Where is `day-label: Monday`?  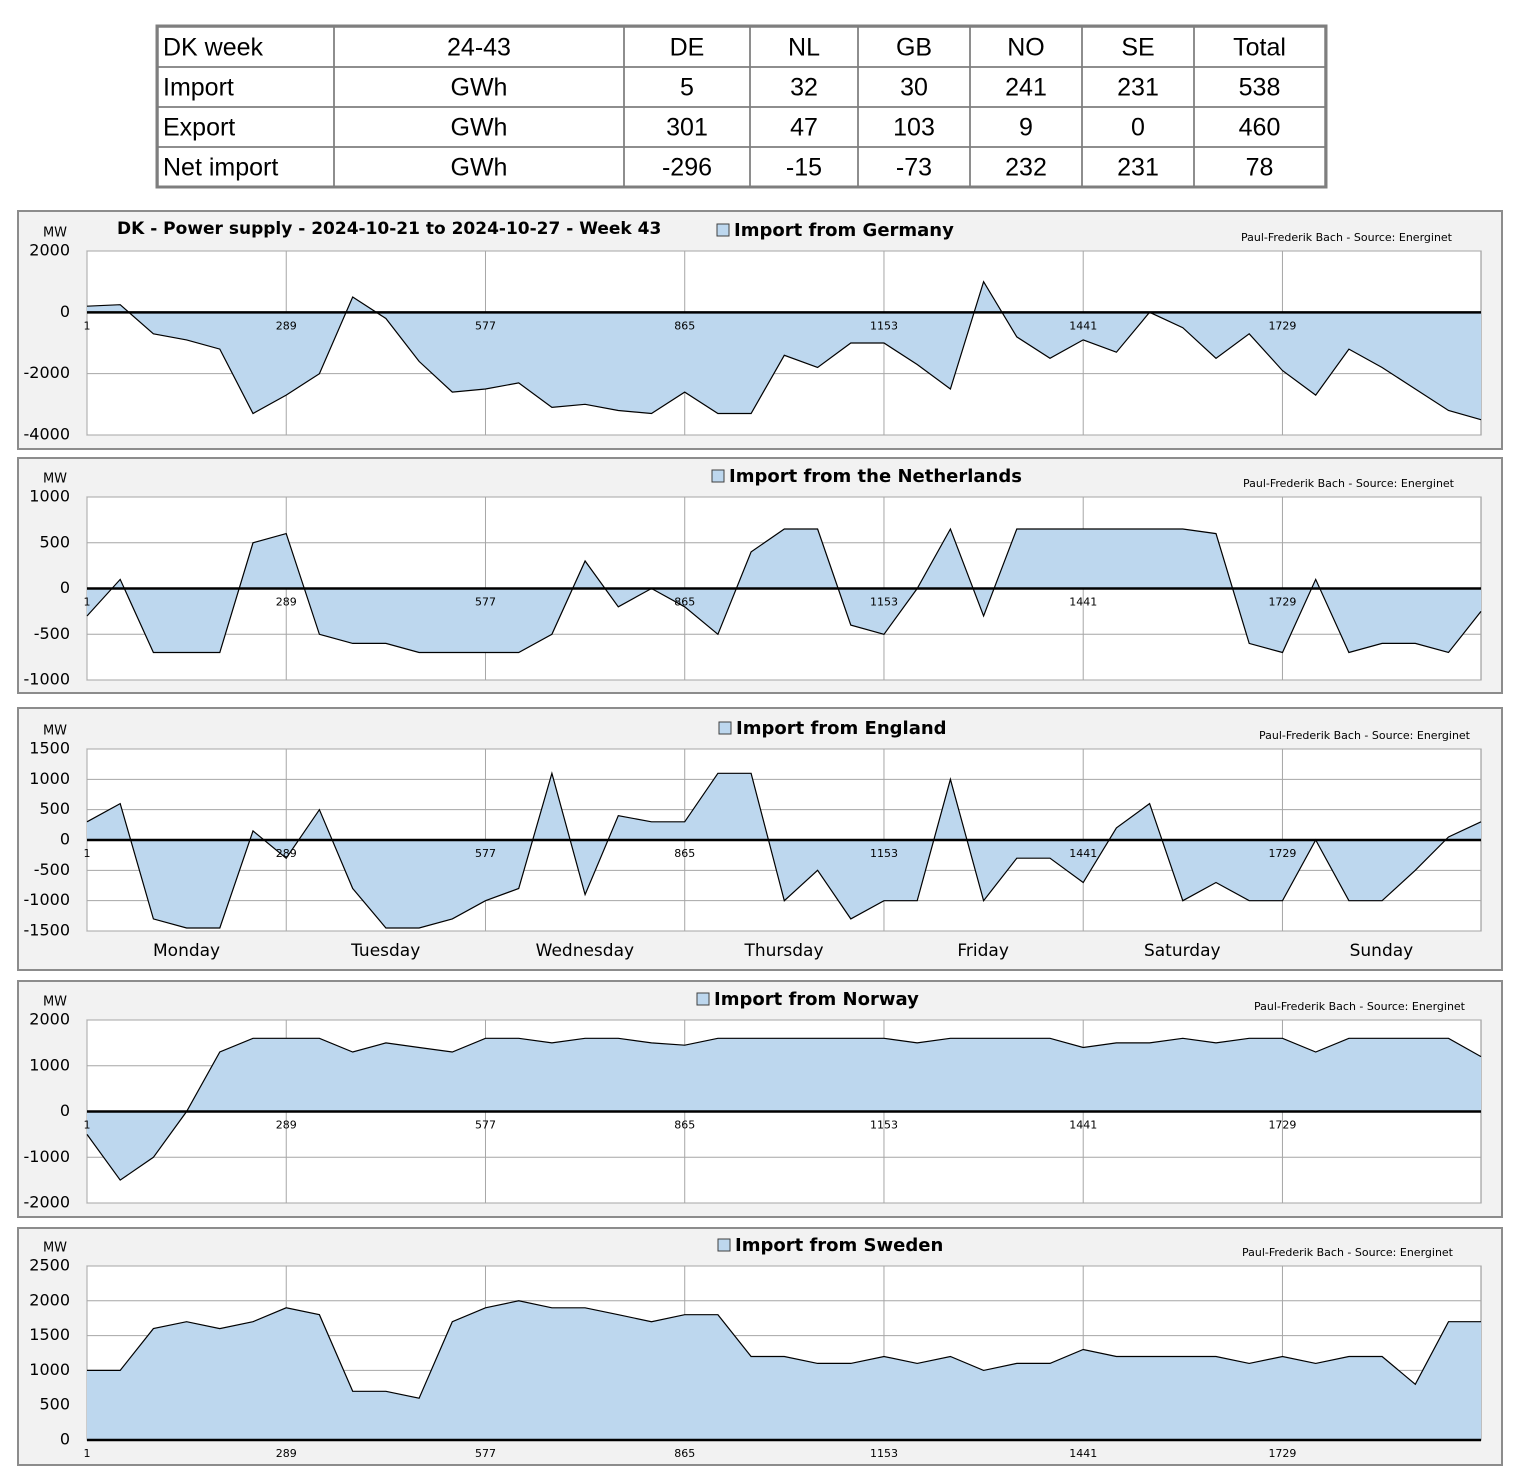 day-label: Monday is located at coordinates (186, 951).